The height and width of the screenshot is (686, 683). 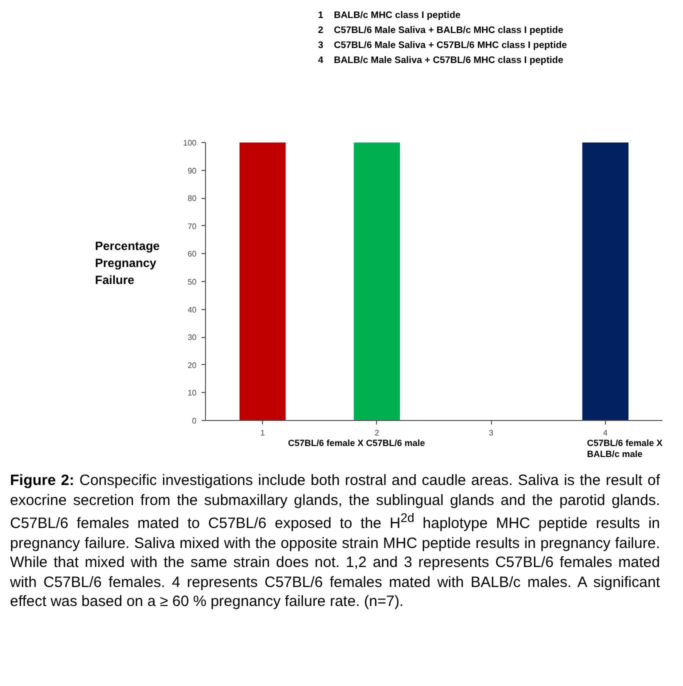 I want to click on x-tick-label: 2, so click(x=377, y=433).